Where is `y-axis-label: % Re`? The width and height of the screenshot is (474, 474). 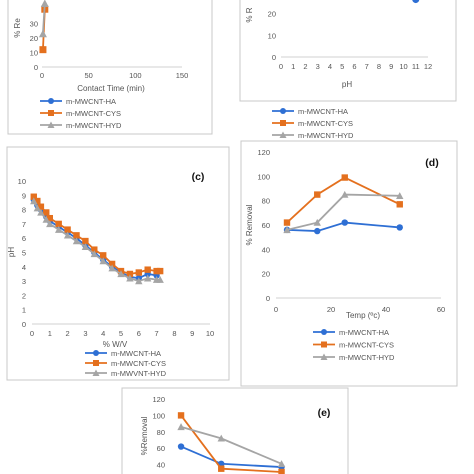
y-axis-label: % Re is located at coordinates (17, 28).